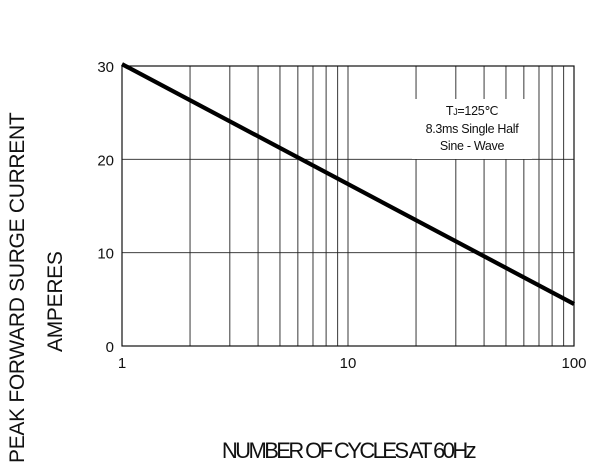 The height and width of the screenshot is (472, 597). I want to click on y-tick-label: 30, so click(105, 67).